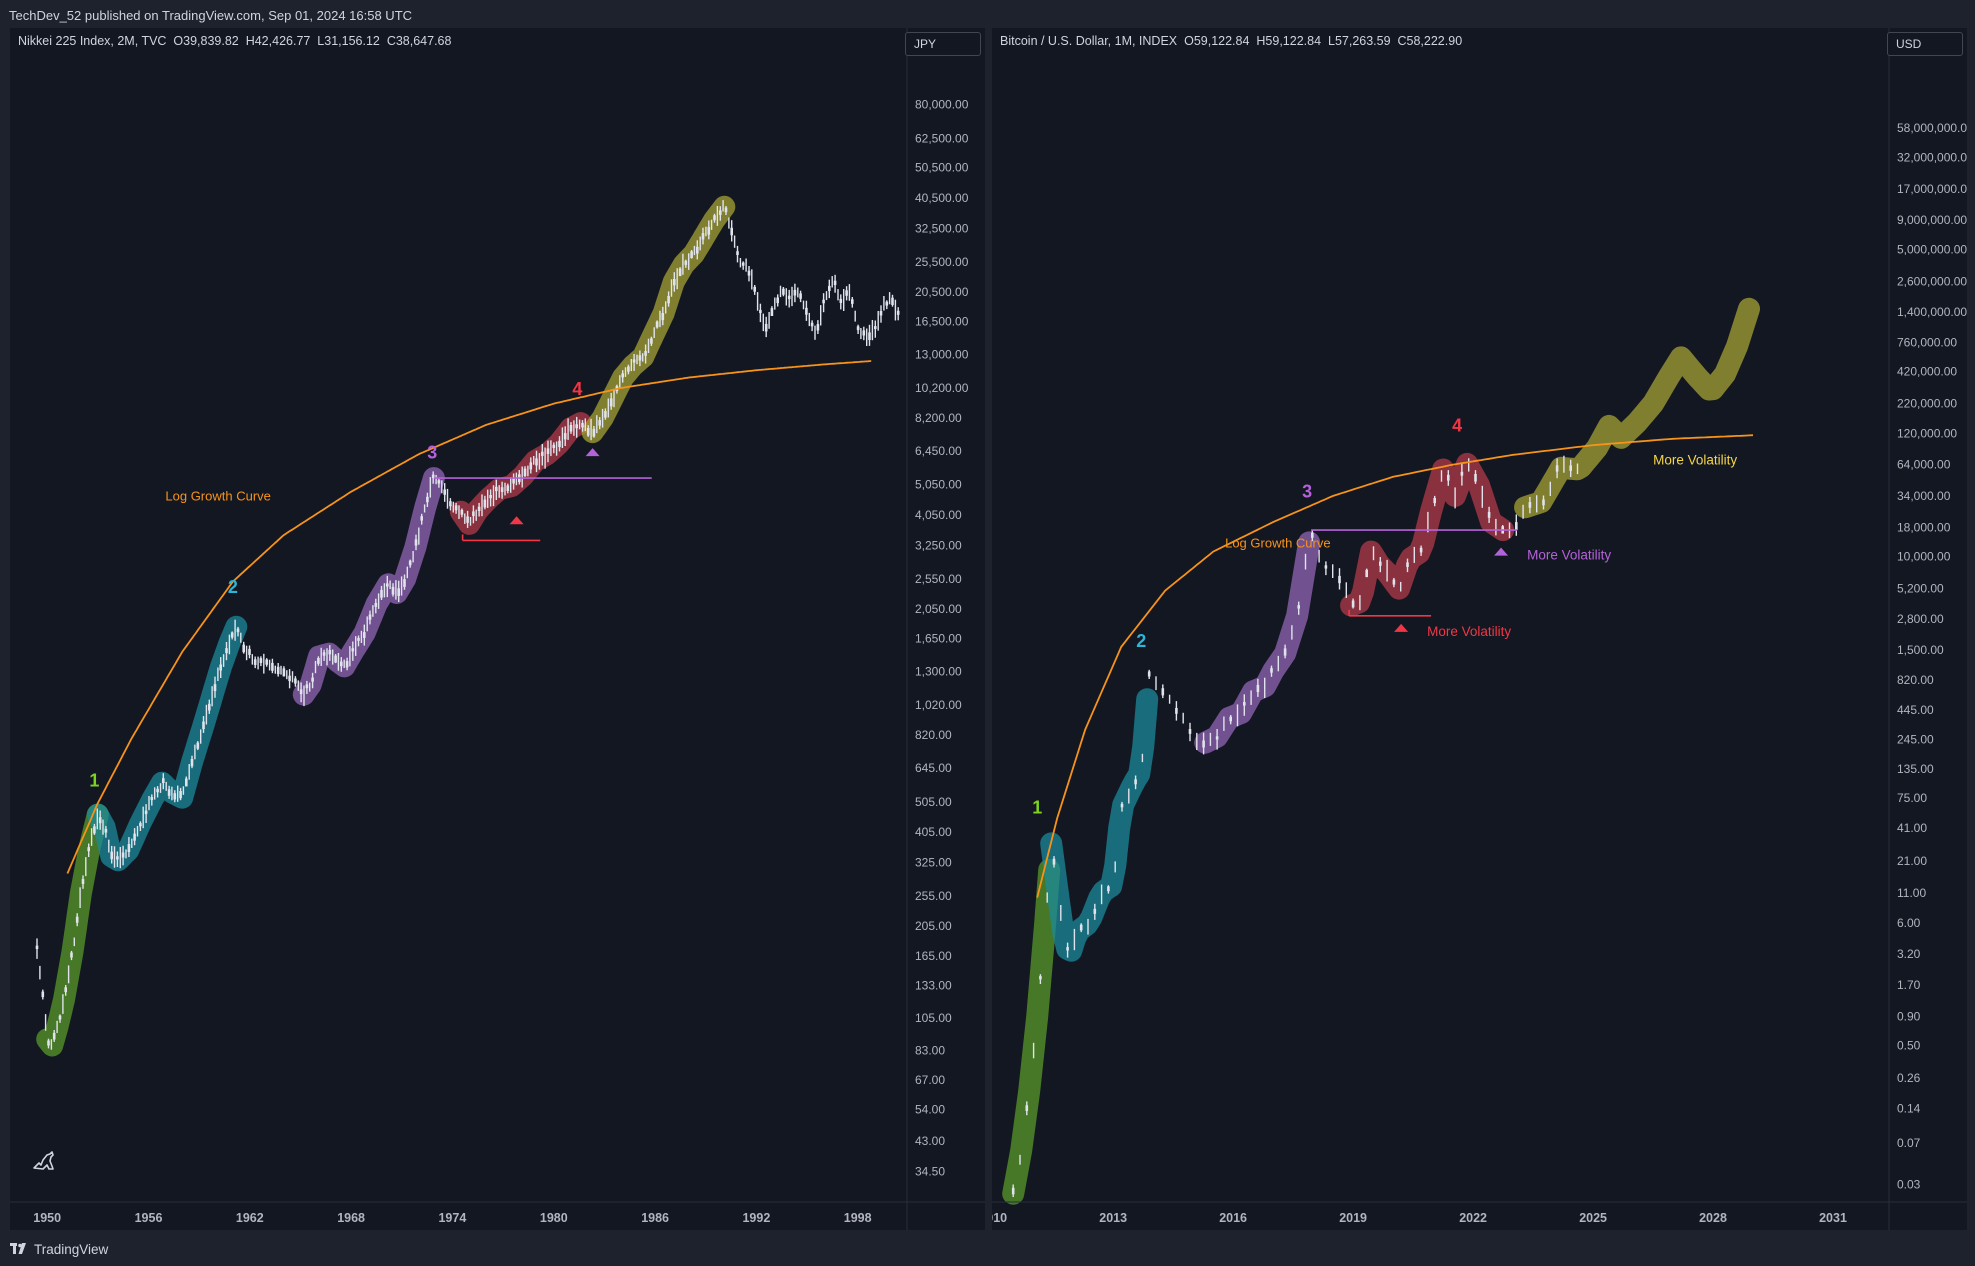  Describe the element at coordinates (1909, 923) in the screenshot. I see `bitcoin-y-tick-label: 6.00` at that location.